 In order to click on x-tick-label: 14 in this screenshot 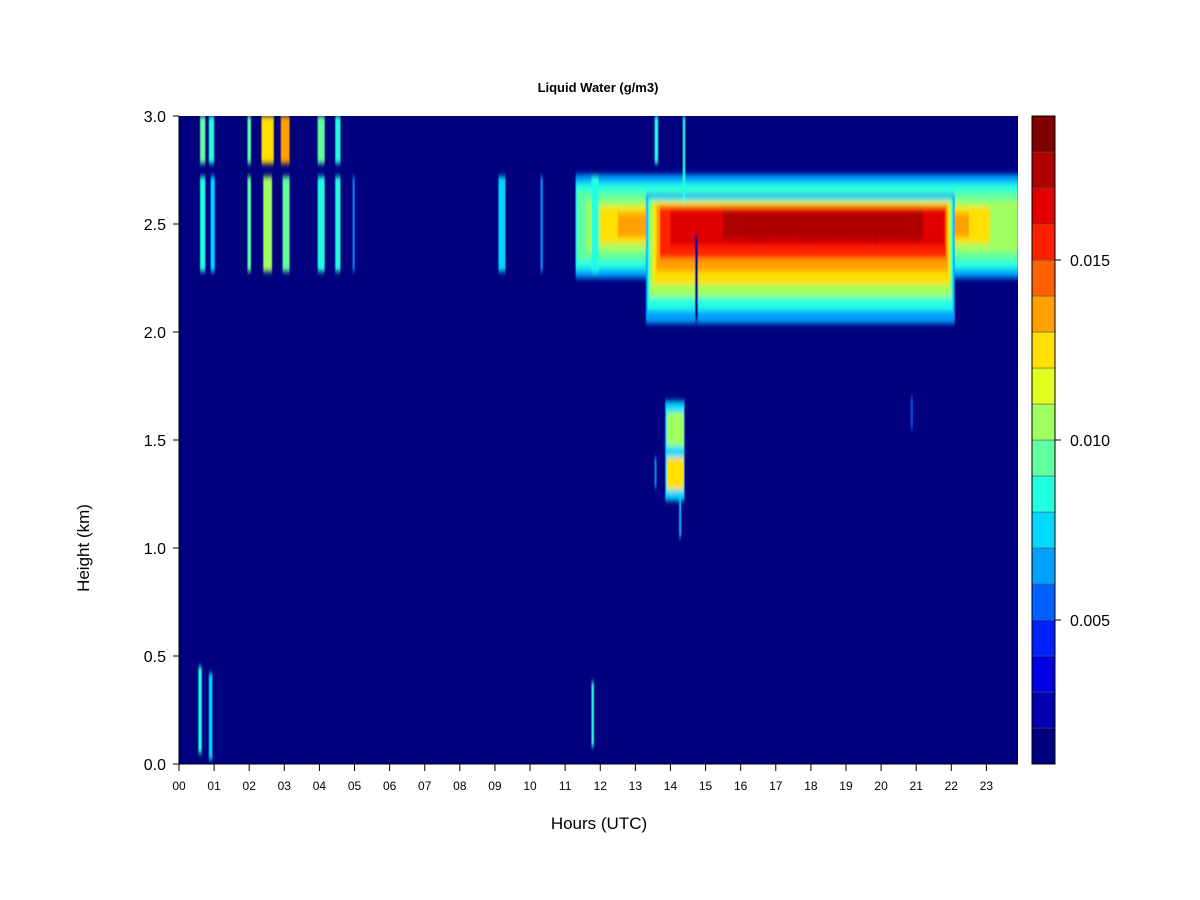, I will do `click(671, 786)`.